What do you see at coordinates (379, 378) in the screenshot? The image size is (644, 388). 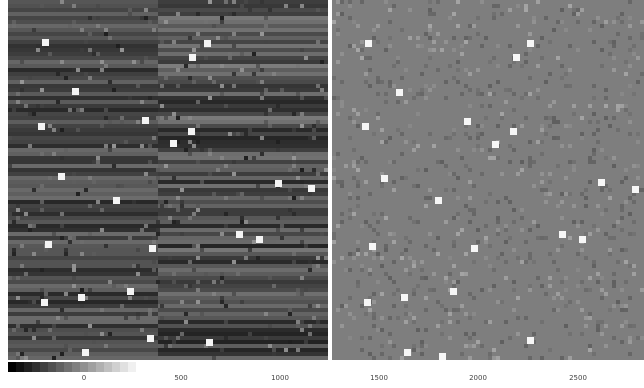 I see `colorbar-tick-3: 1500` at bounding box center [379, 378].